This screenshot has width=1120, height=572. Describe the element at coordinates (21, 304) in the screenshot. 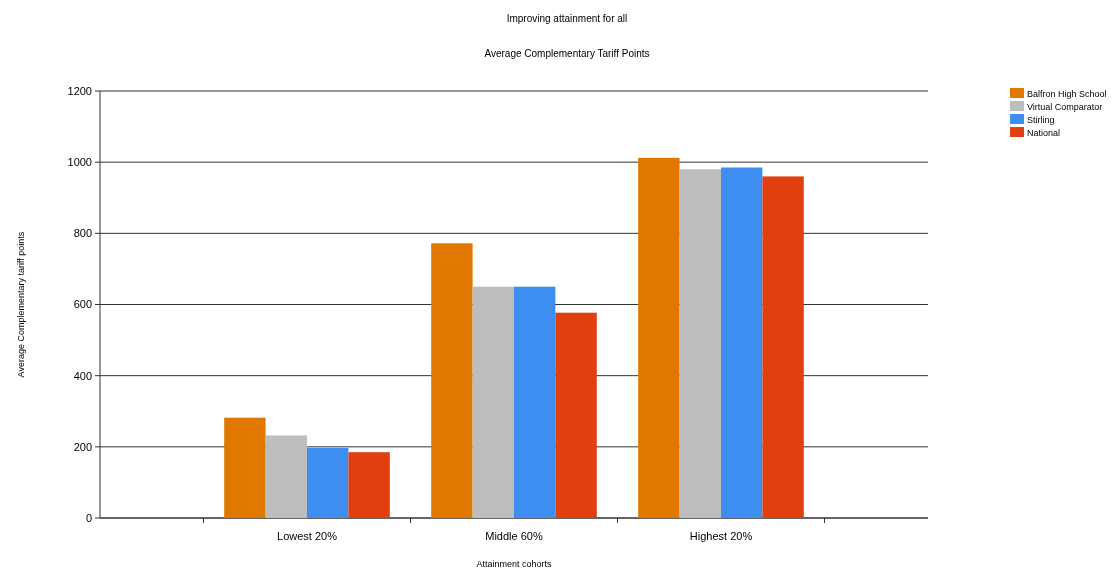

I see `y-axis-title: Average Complementary tariff points` at that location.